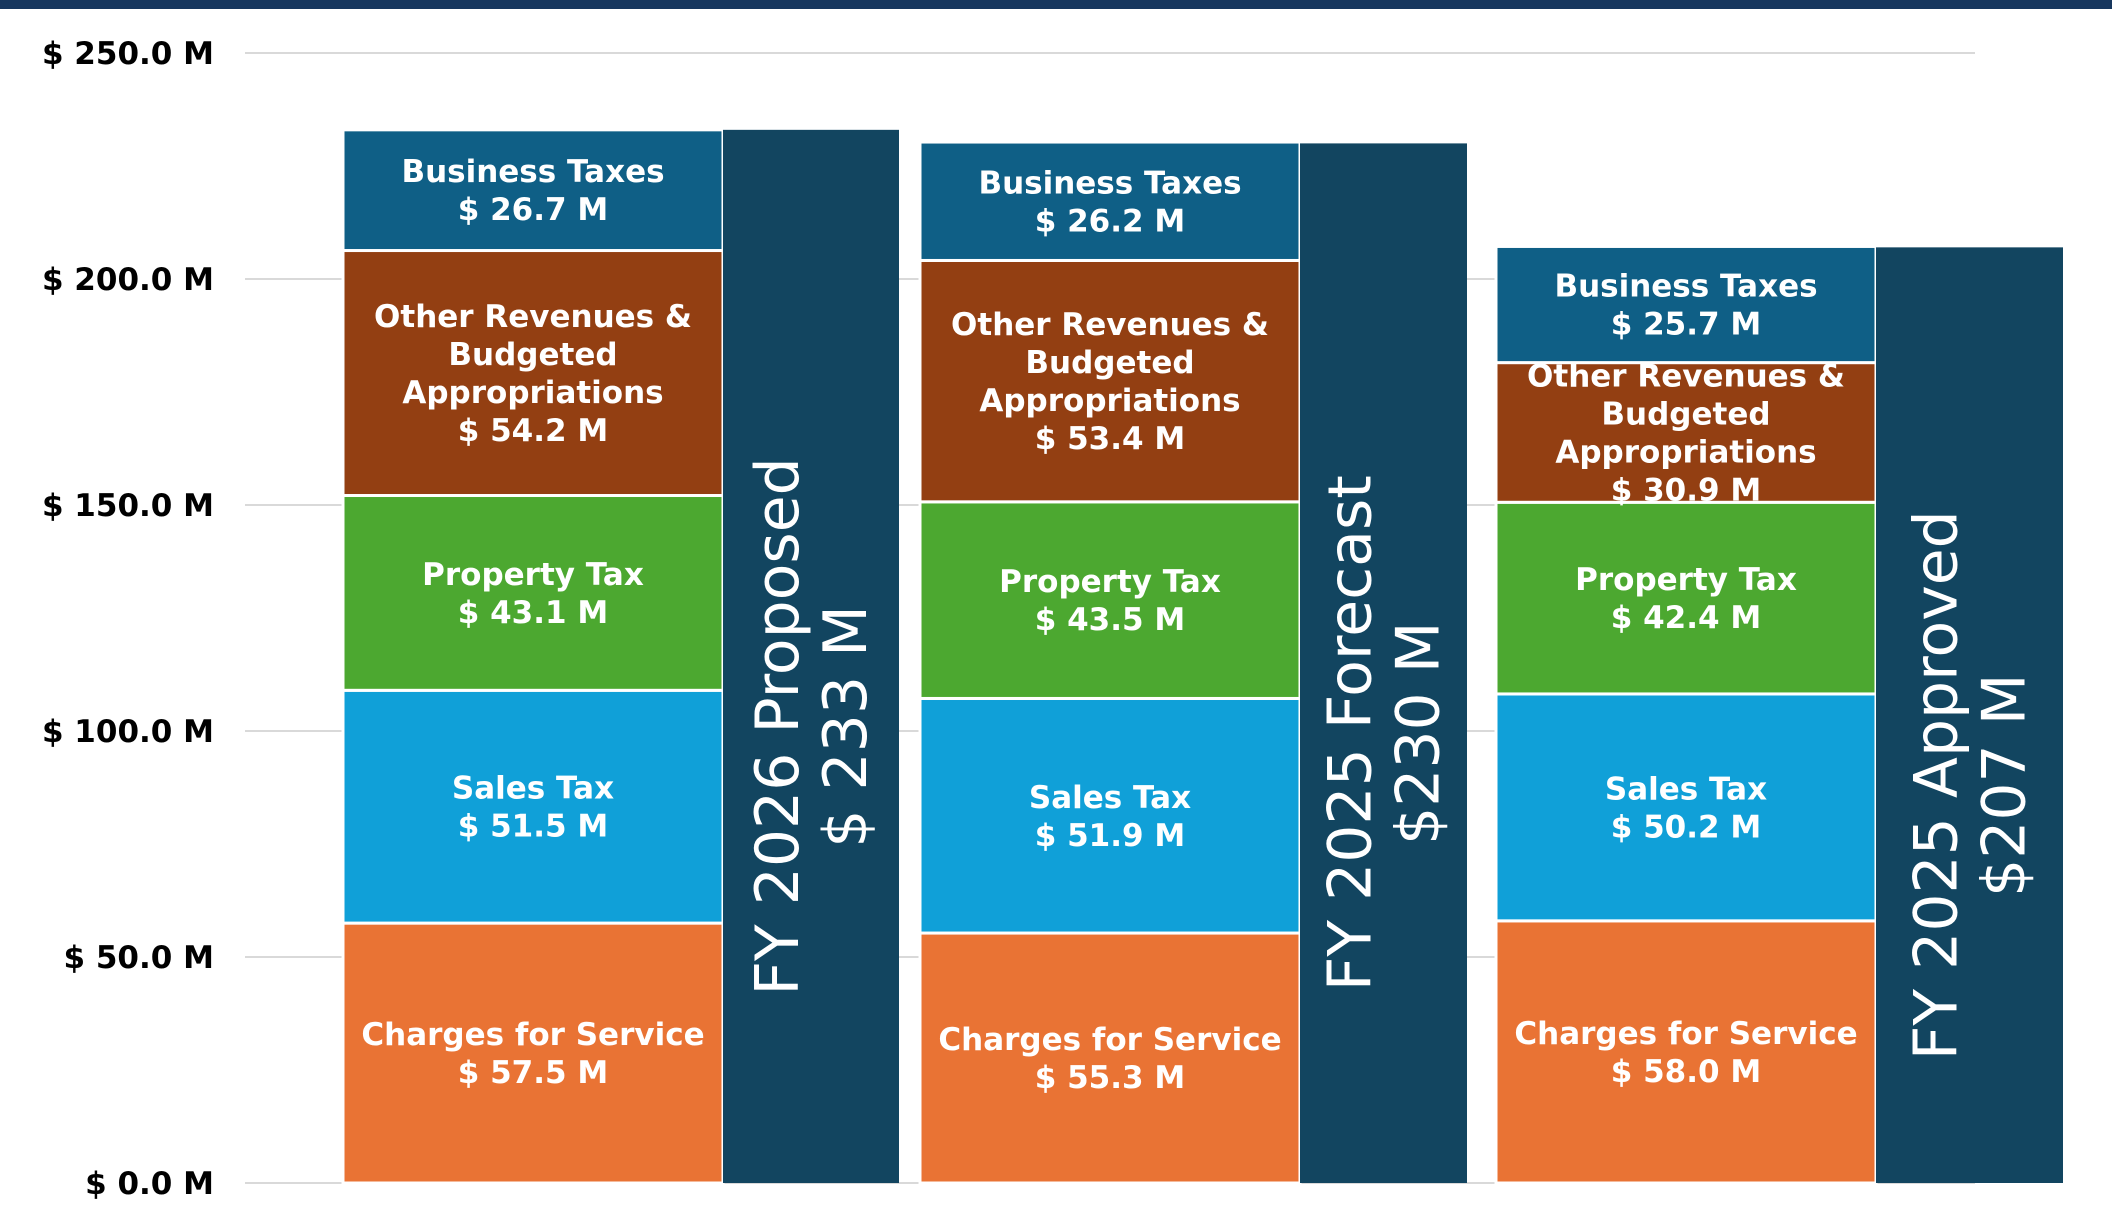 This screenshot has height=1205, width=2112. What do you see at coordinates (1937, 785) in the screenshot?
I see `total-label: FY 2025 Approved` at bounding box center [1937, 785].